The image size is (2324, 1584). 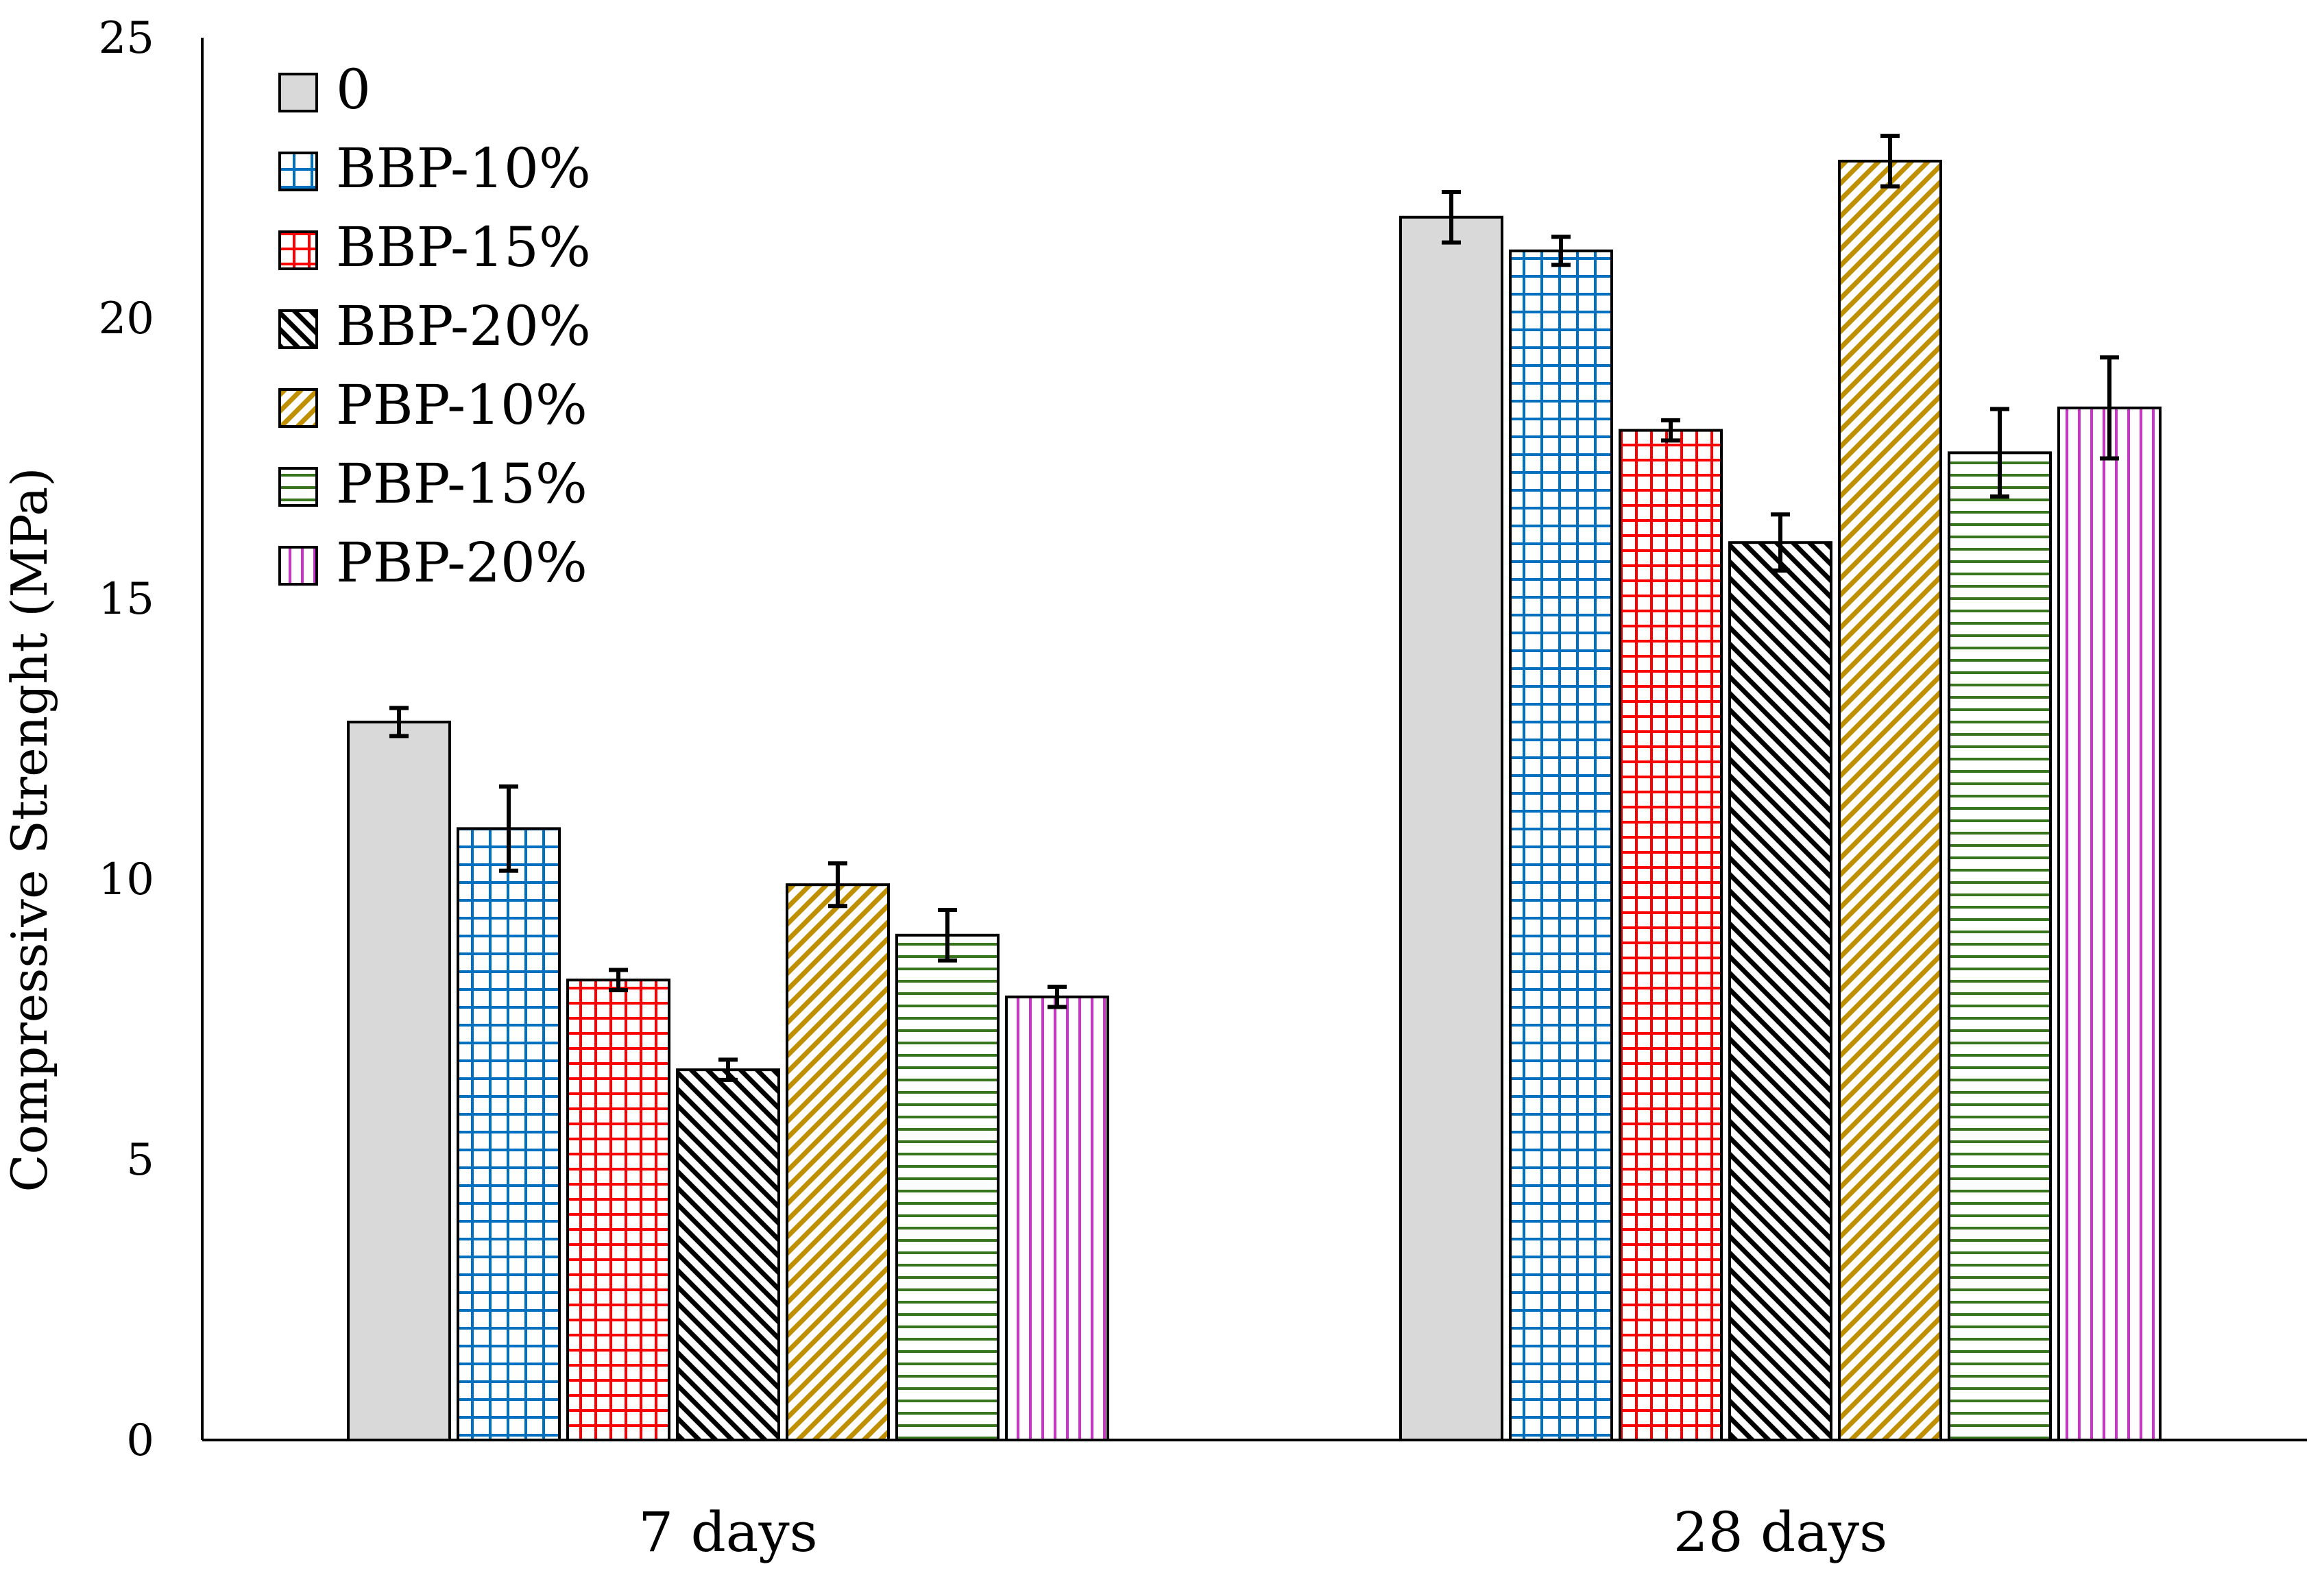 I want to click on x-axis: 7 days 28 days, so click(x=1254, y=1501).